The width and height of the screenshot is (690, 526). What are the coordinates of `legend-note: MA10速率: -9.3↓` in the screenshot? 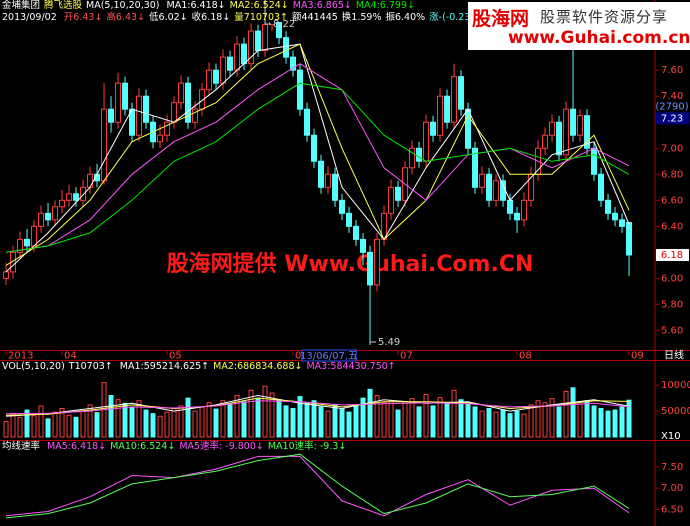 It's located at (307, 446).